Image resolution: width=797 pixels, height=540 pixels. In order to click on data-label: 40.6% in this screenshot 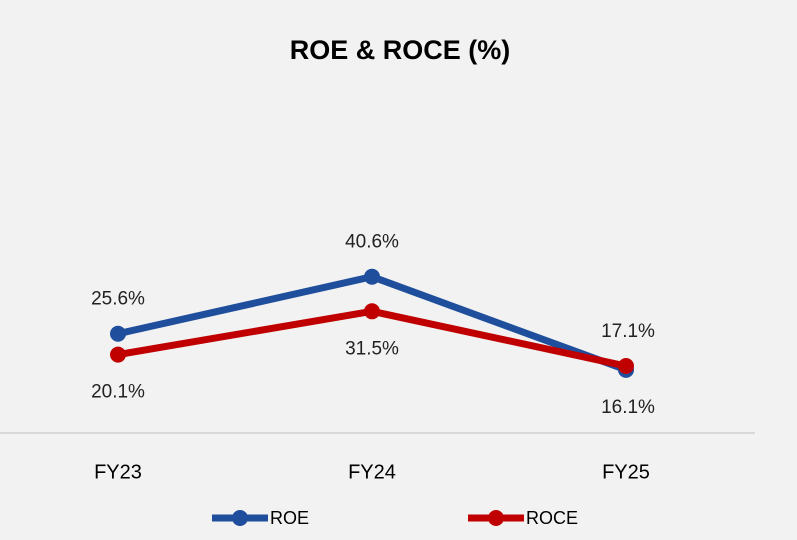, I will do `click(372, 242)`.